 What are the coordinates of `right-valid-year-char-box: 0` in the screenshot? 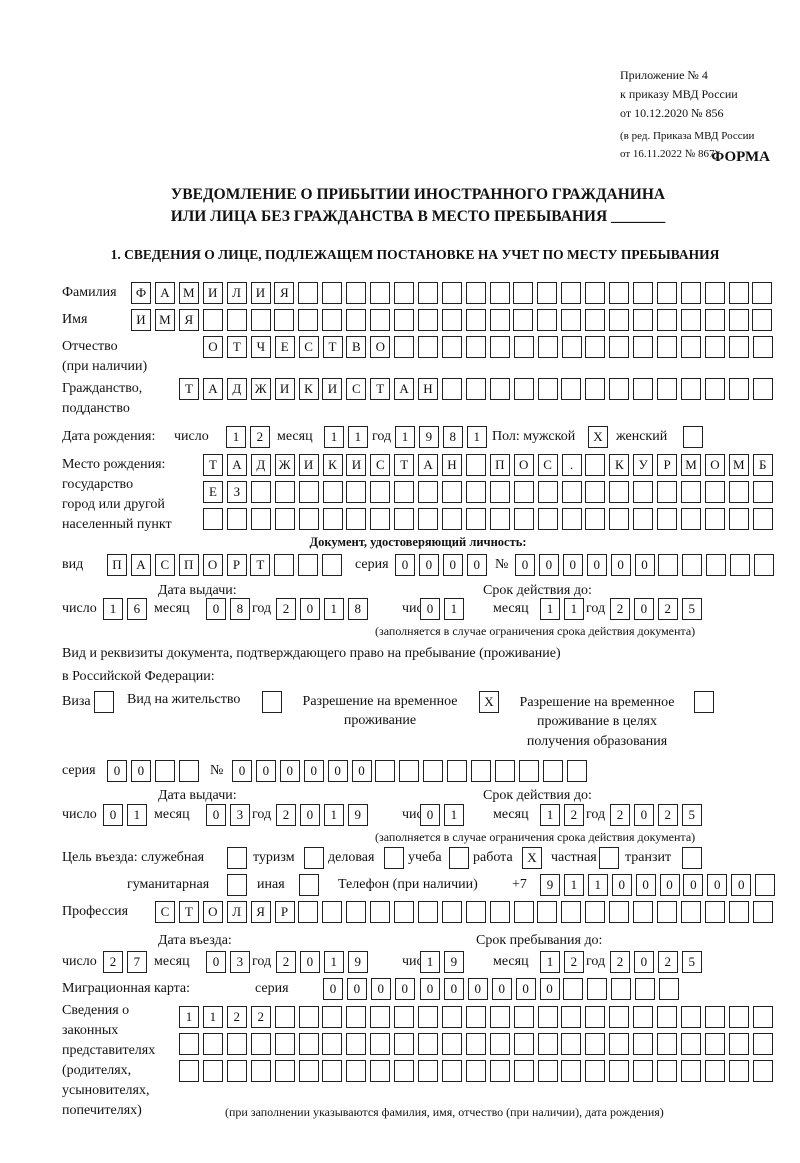 It's located at (643, 815).